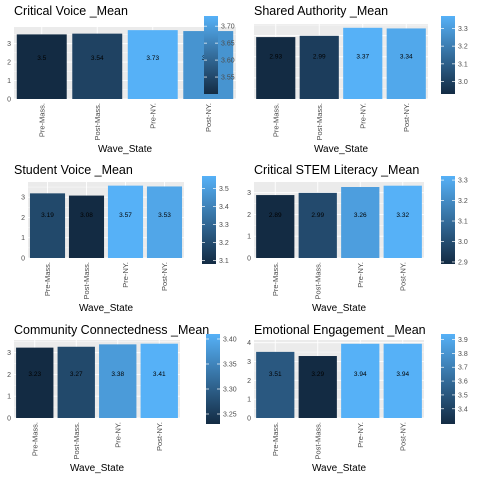  I want to click on bar-value-label: 2.99, so click(319, 57).